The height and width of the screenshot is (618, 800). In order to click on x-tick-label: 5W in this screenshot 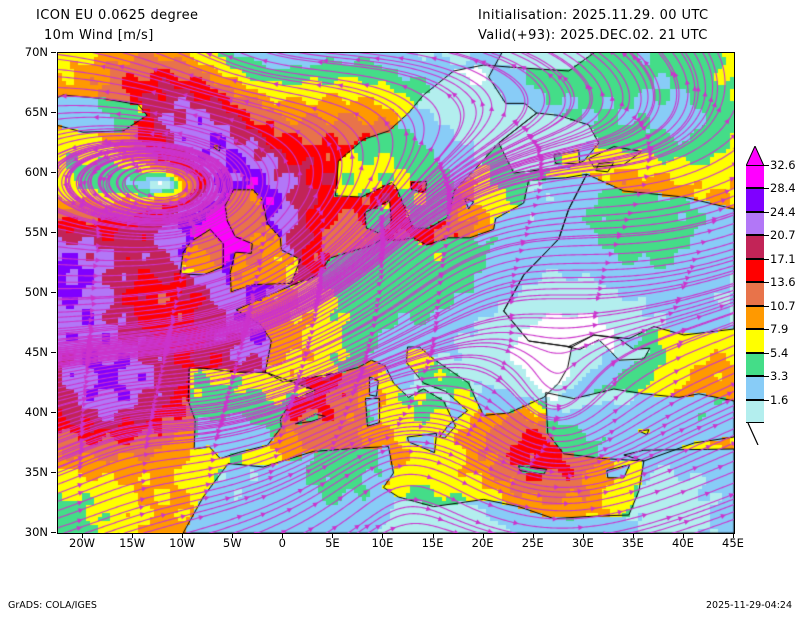, I will do `click(232, 543)`.